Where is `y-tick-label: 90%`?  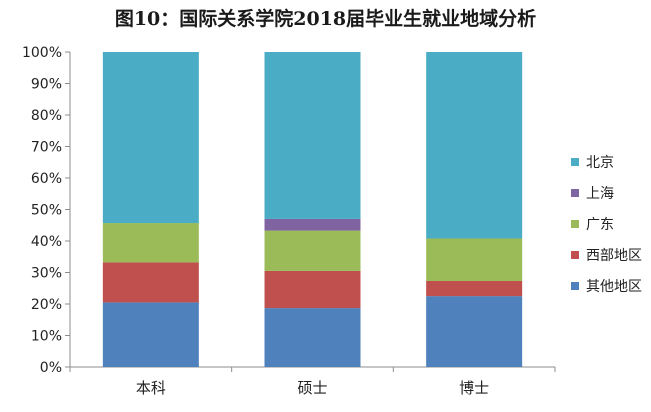
y-tick-label: 90% is located at coordinates (46, 85).